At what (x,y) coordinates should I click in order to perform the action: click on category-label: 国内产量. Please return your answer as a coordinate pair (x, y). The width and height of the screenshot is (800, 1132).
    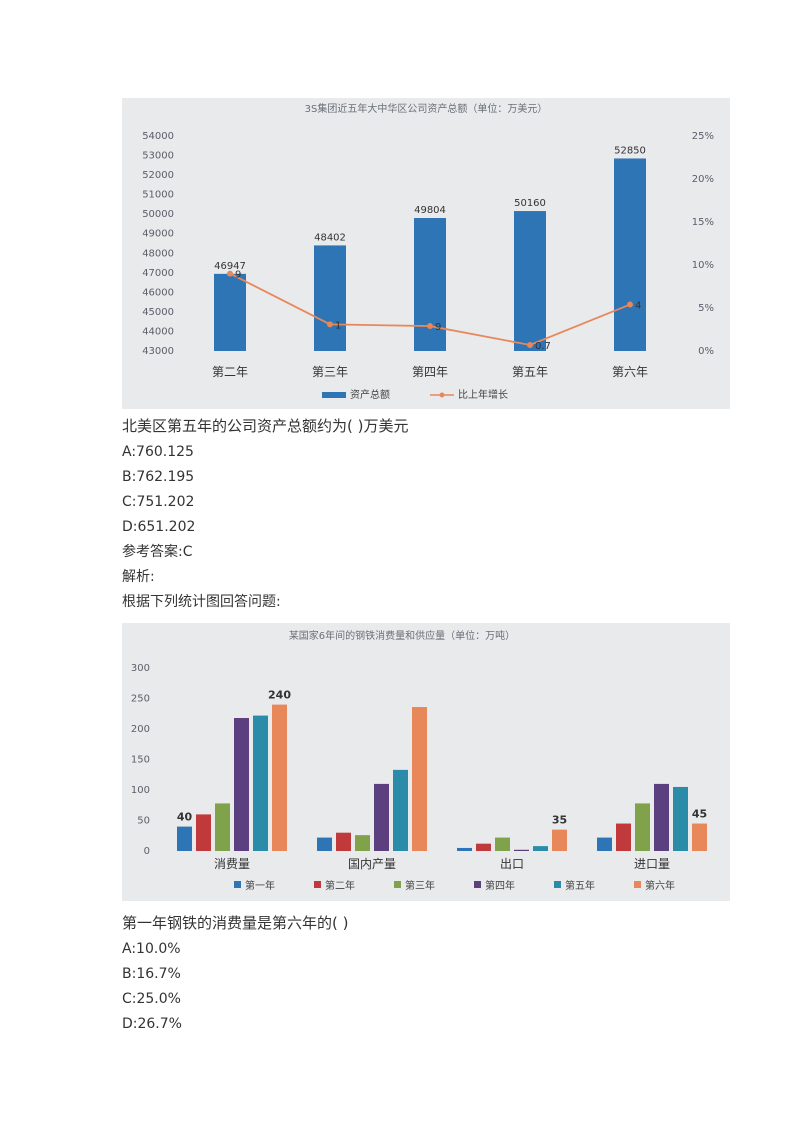
    Looking at the image, I should click on (372, 864).